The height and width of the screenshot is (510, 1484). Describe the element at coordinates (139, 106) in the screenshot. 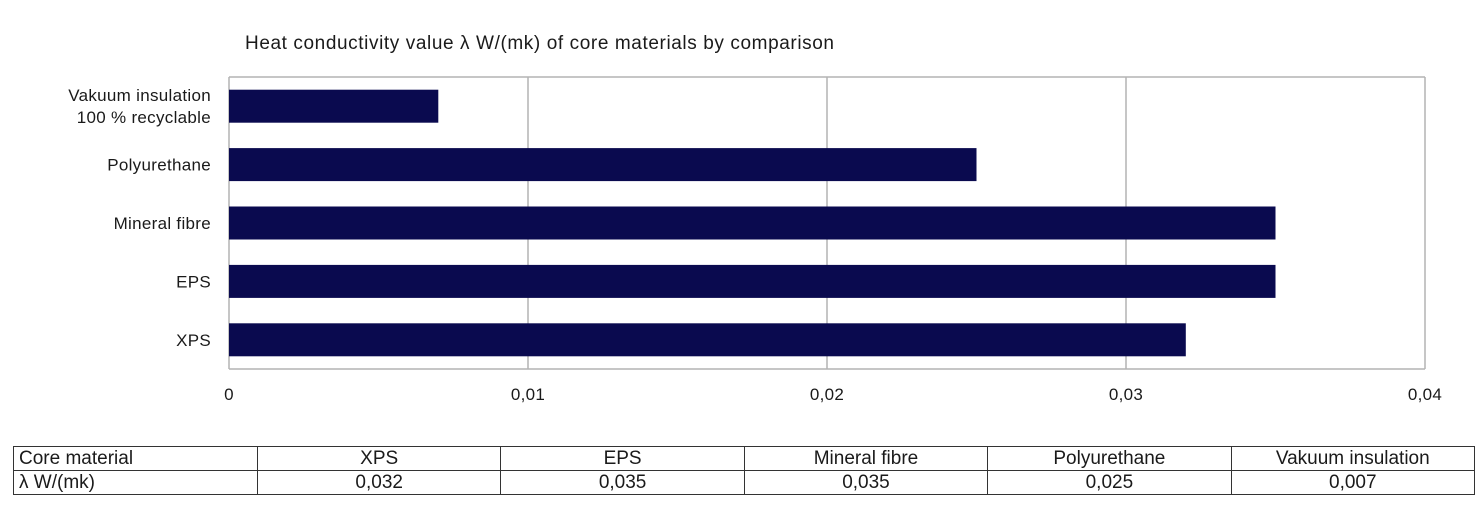

I see `category-label: Vakuum insulation 100 % recyclable` at that location.